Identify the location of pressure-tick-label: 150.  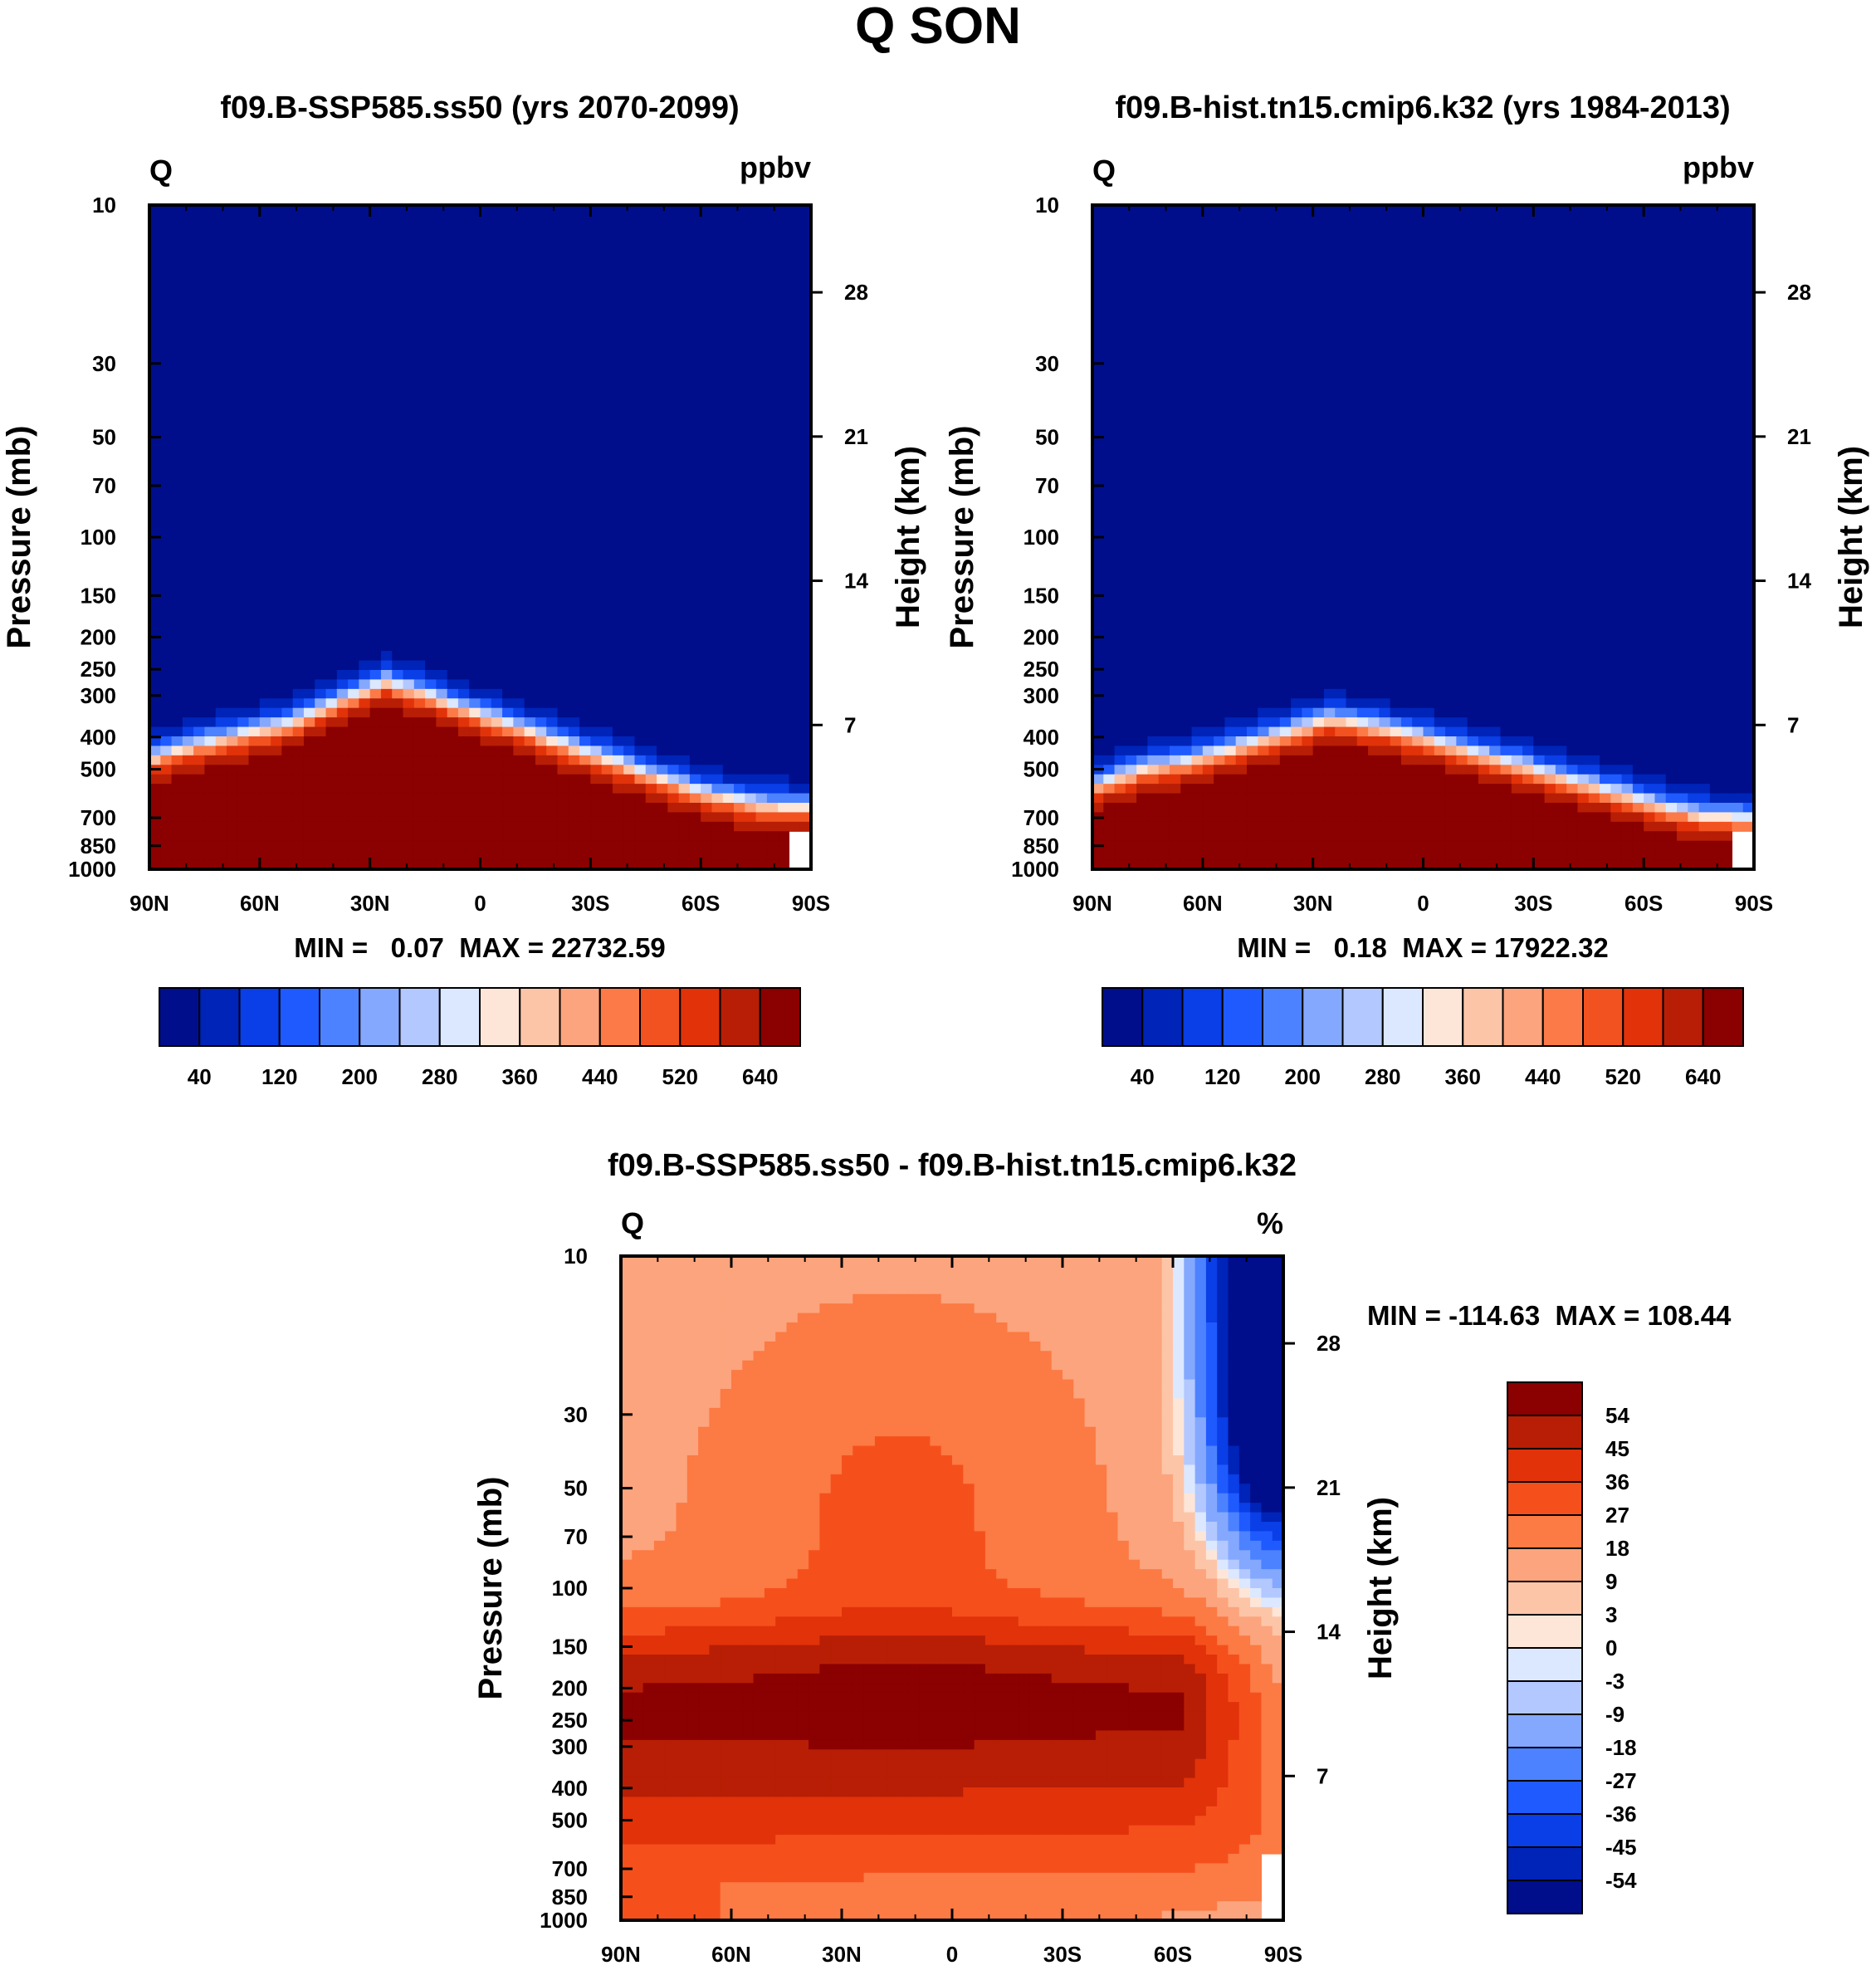
(99, 596).